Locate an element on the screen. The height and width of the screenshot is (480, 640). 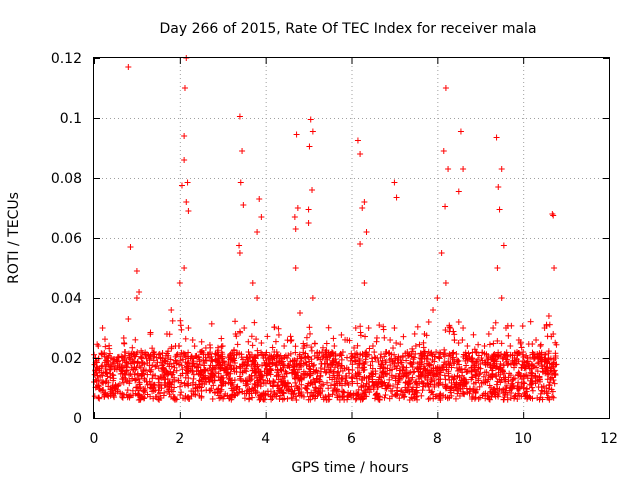
y-tick-label: 0.1 is located at coordinates (71, 119).